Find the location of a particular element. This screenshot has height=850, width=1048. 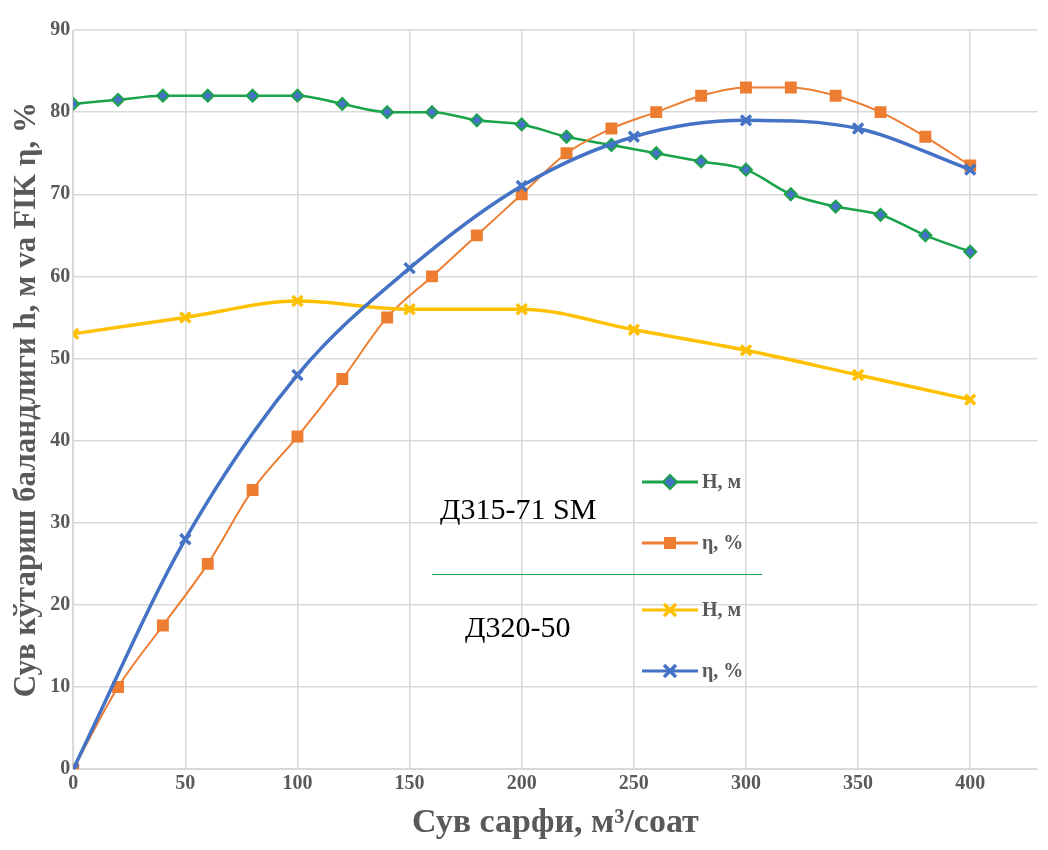

y-tick-label: 90 is located at coordinates (60, 28).